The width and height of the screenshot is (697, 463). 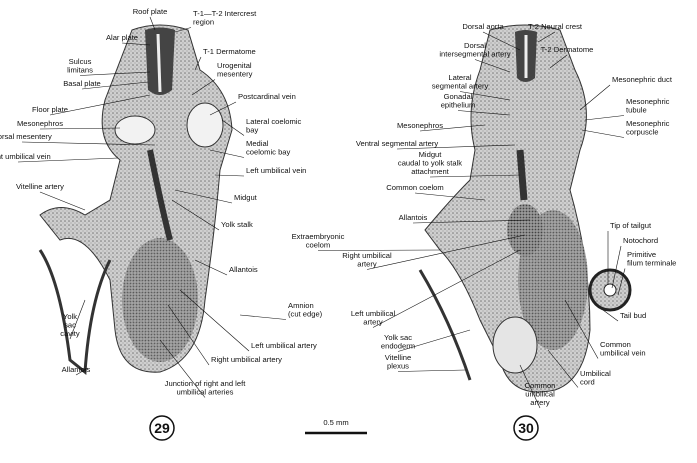 What do you see at coordinates (26, 136) in the screenshot?
I see `structure-label: Dorsal mesentery` at bounding box center [26, 136].